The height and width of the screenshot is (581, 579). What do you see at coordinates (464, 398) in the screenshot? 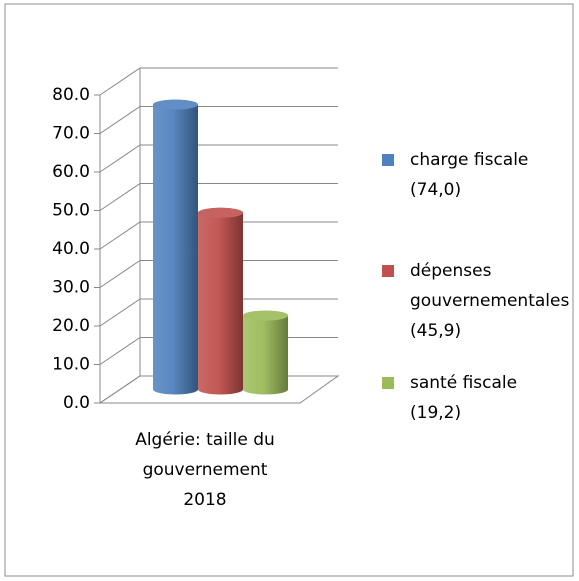
I see `legend-label: santé fiscale (19,2)` at bounding box center [464, 398].